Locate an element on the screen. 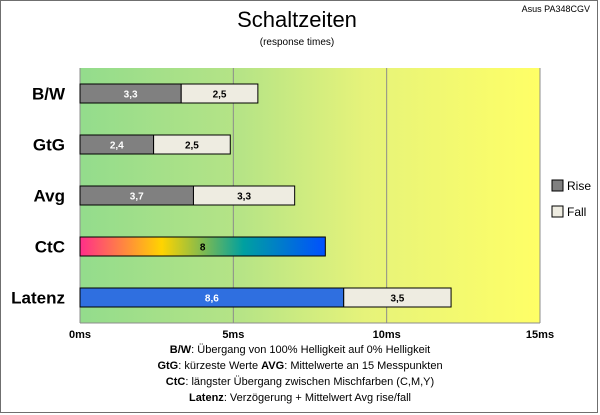 This screenshot has width=600, height=415. x-axis-ticks: 0ms 5ms 10ms 15ms is located at coordinates (311, 335).